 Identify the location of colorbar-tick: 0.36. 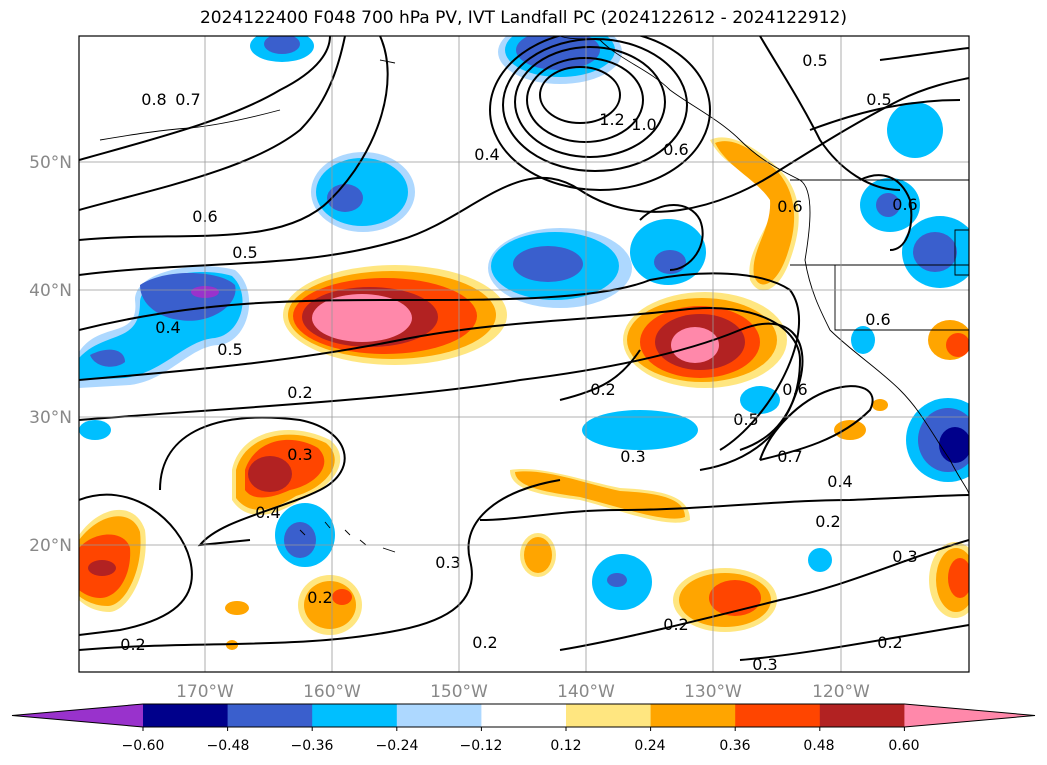
(734, 746).